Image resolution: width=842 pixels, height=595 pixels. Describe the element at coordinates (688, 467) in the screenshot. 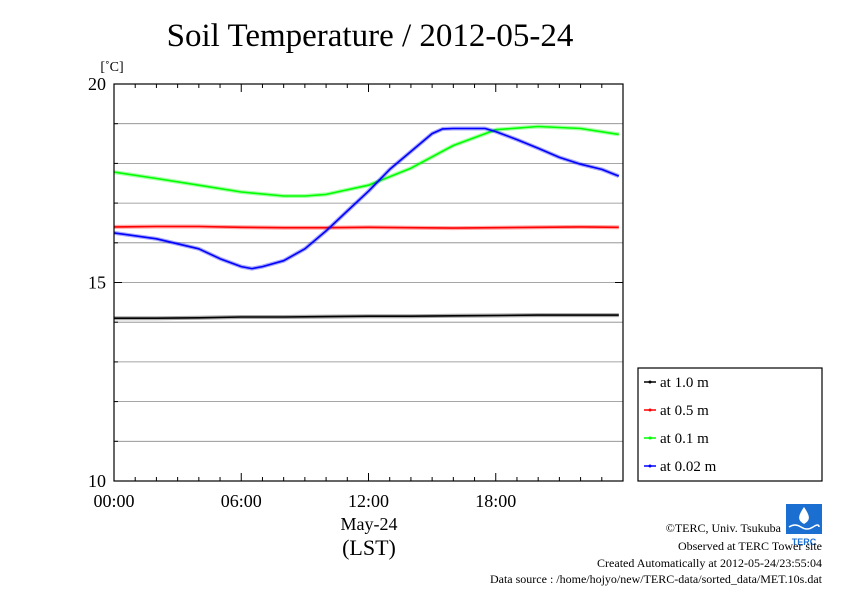

I see `legend-label: at 0.02 m` at that location.